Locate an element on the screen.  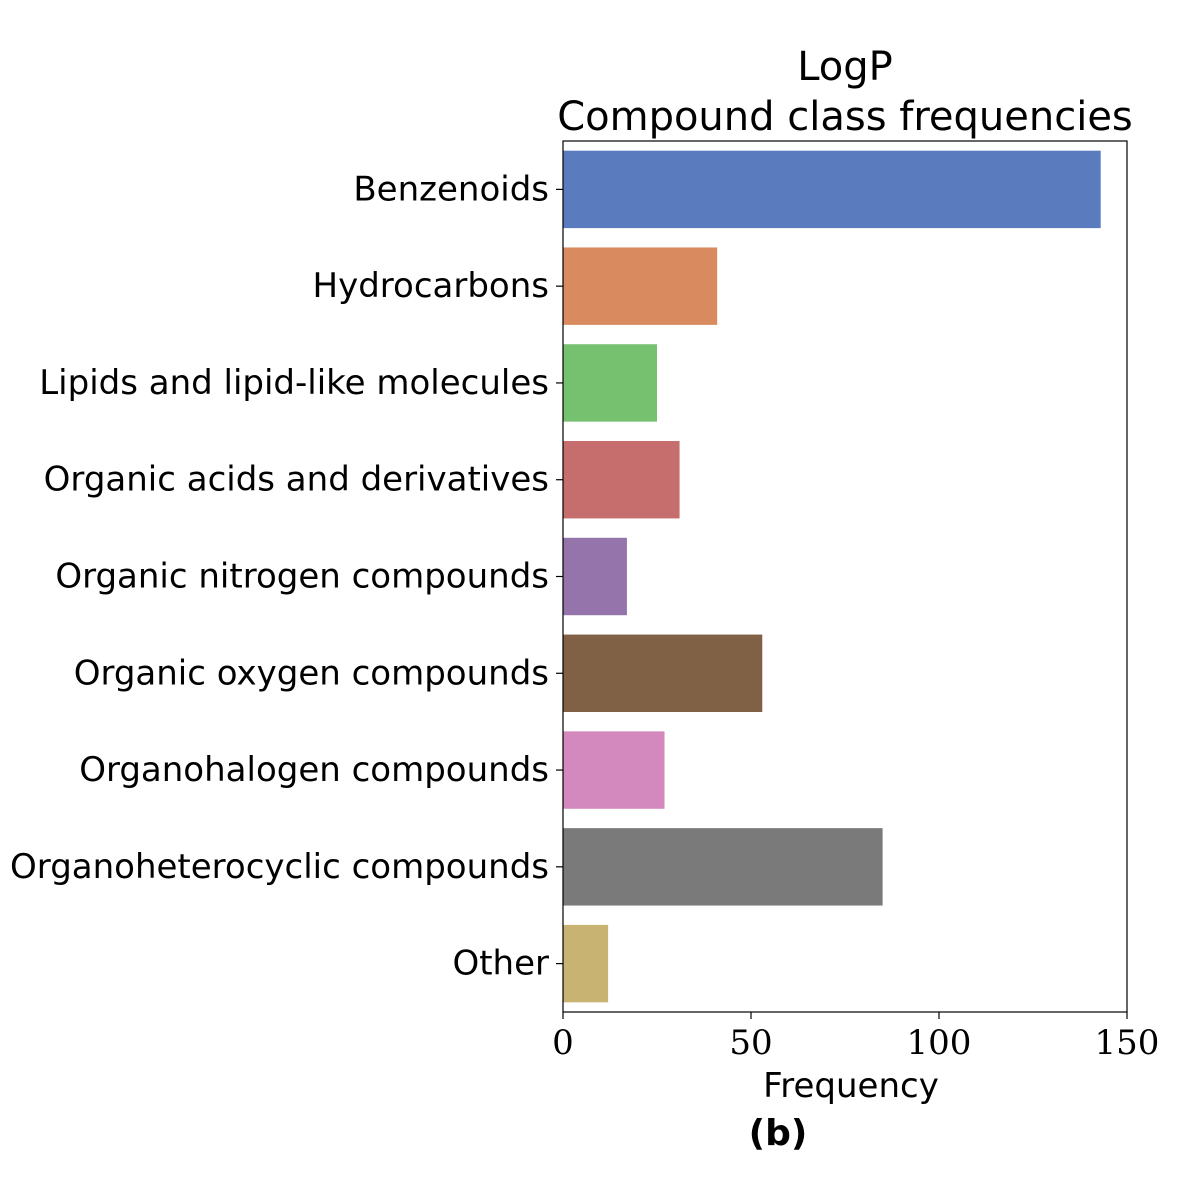
category-label-8: Other is located at coordinates (500, 964).